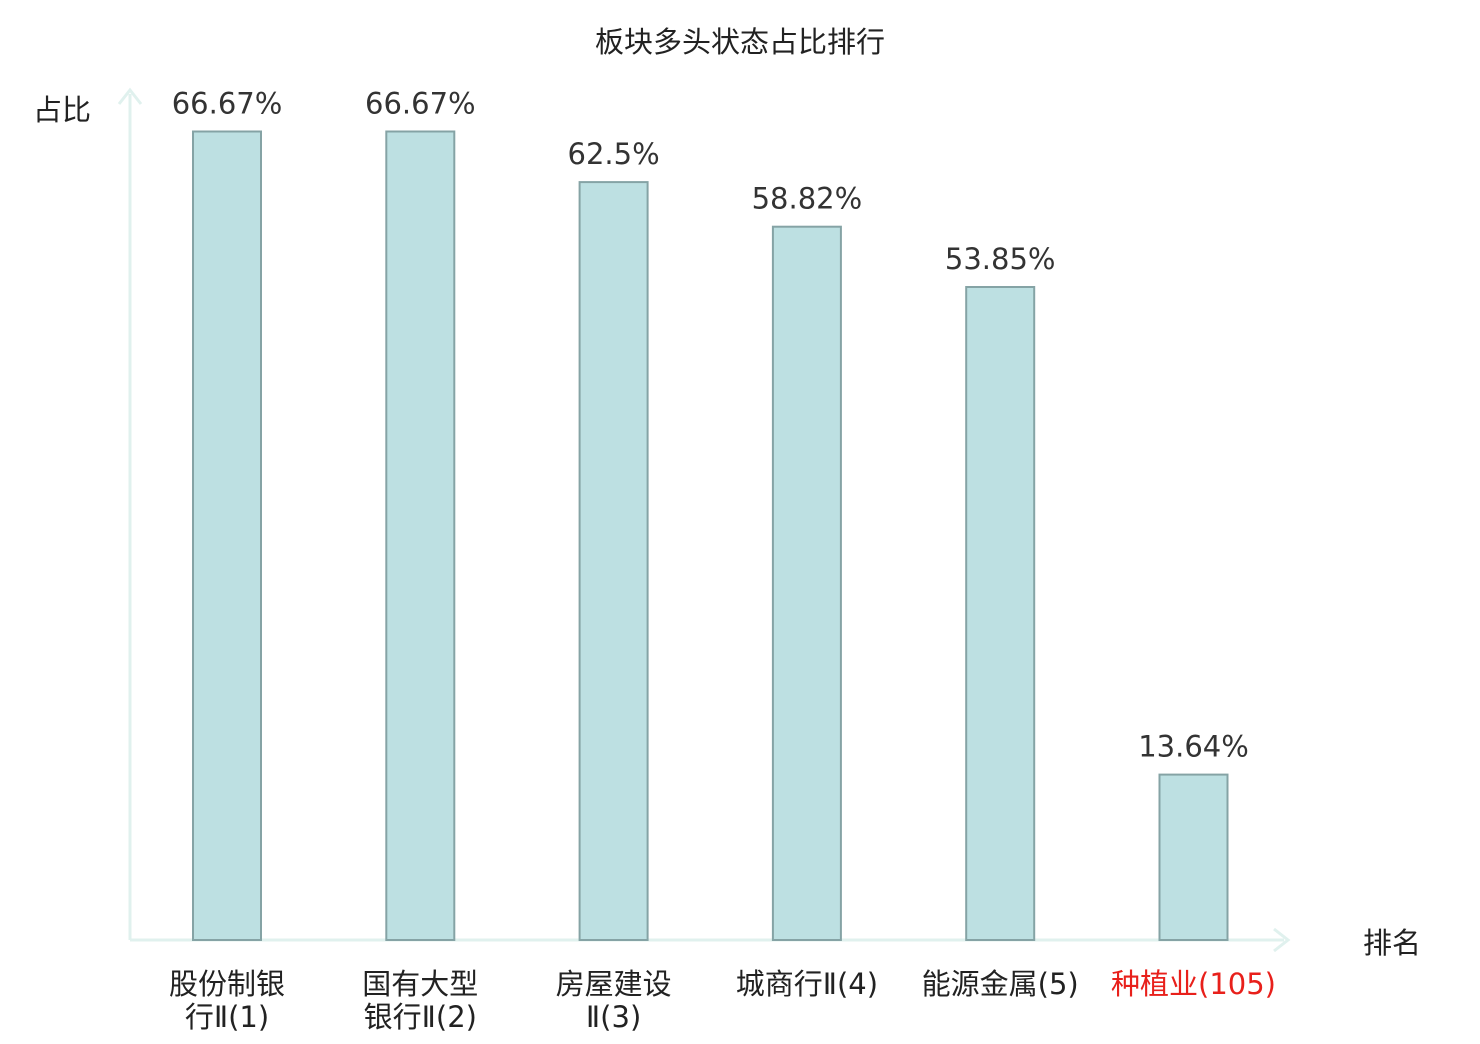 The height and width of the screenshot is (1044, 1480). Describe the element at coordinates (1282, 940) in the screenshot. I see `x-axis-arrow` at that location.